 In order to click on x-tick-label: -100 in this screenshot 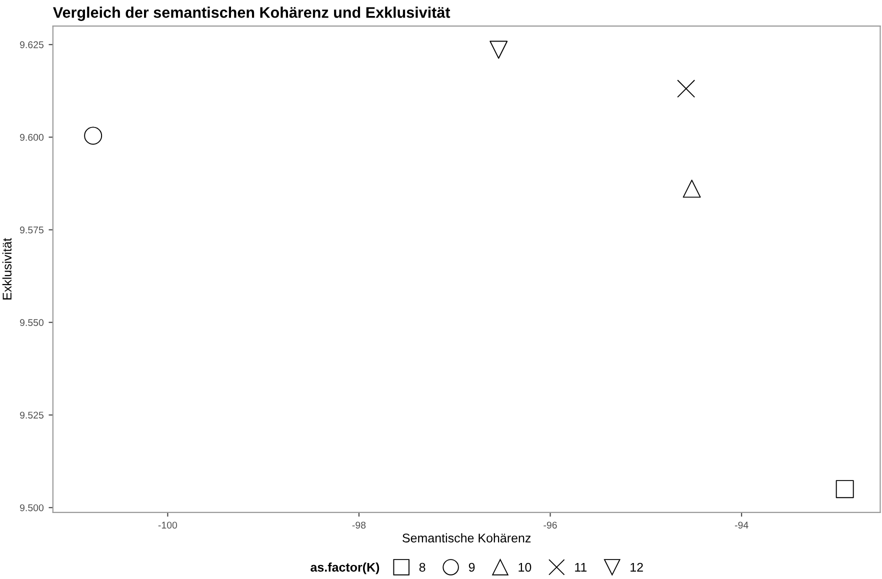, I will do `click(168, 525)`.